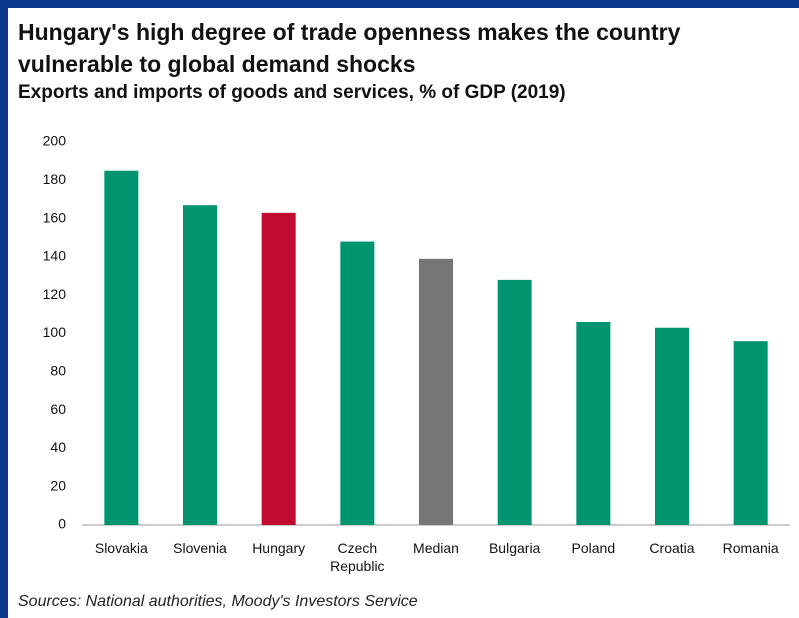 The image size is (799, 618). I want to click on x-tick-label: Romania, so click(750, 548).